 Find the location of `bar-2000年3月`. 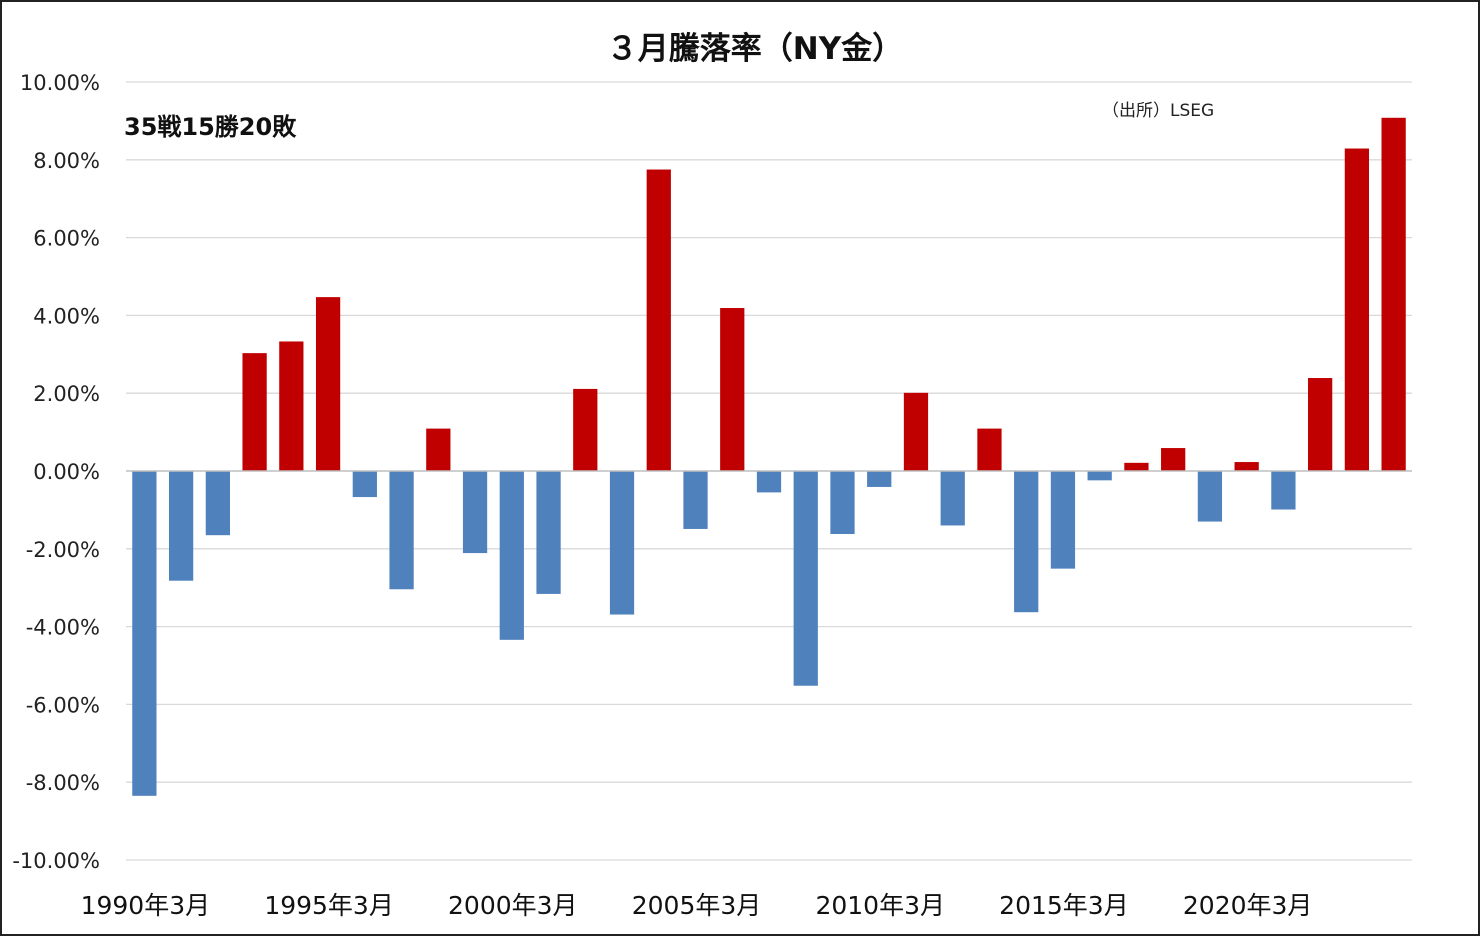

bar-2000年3月 is located at coordinates (511, 555).